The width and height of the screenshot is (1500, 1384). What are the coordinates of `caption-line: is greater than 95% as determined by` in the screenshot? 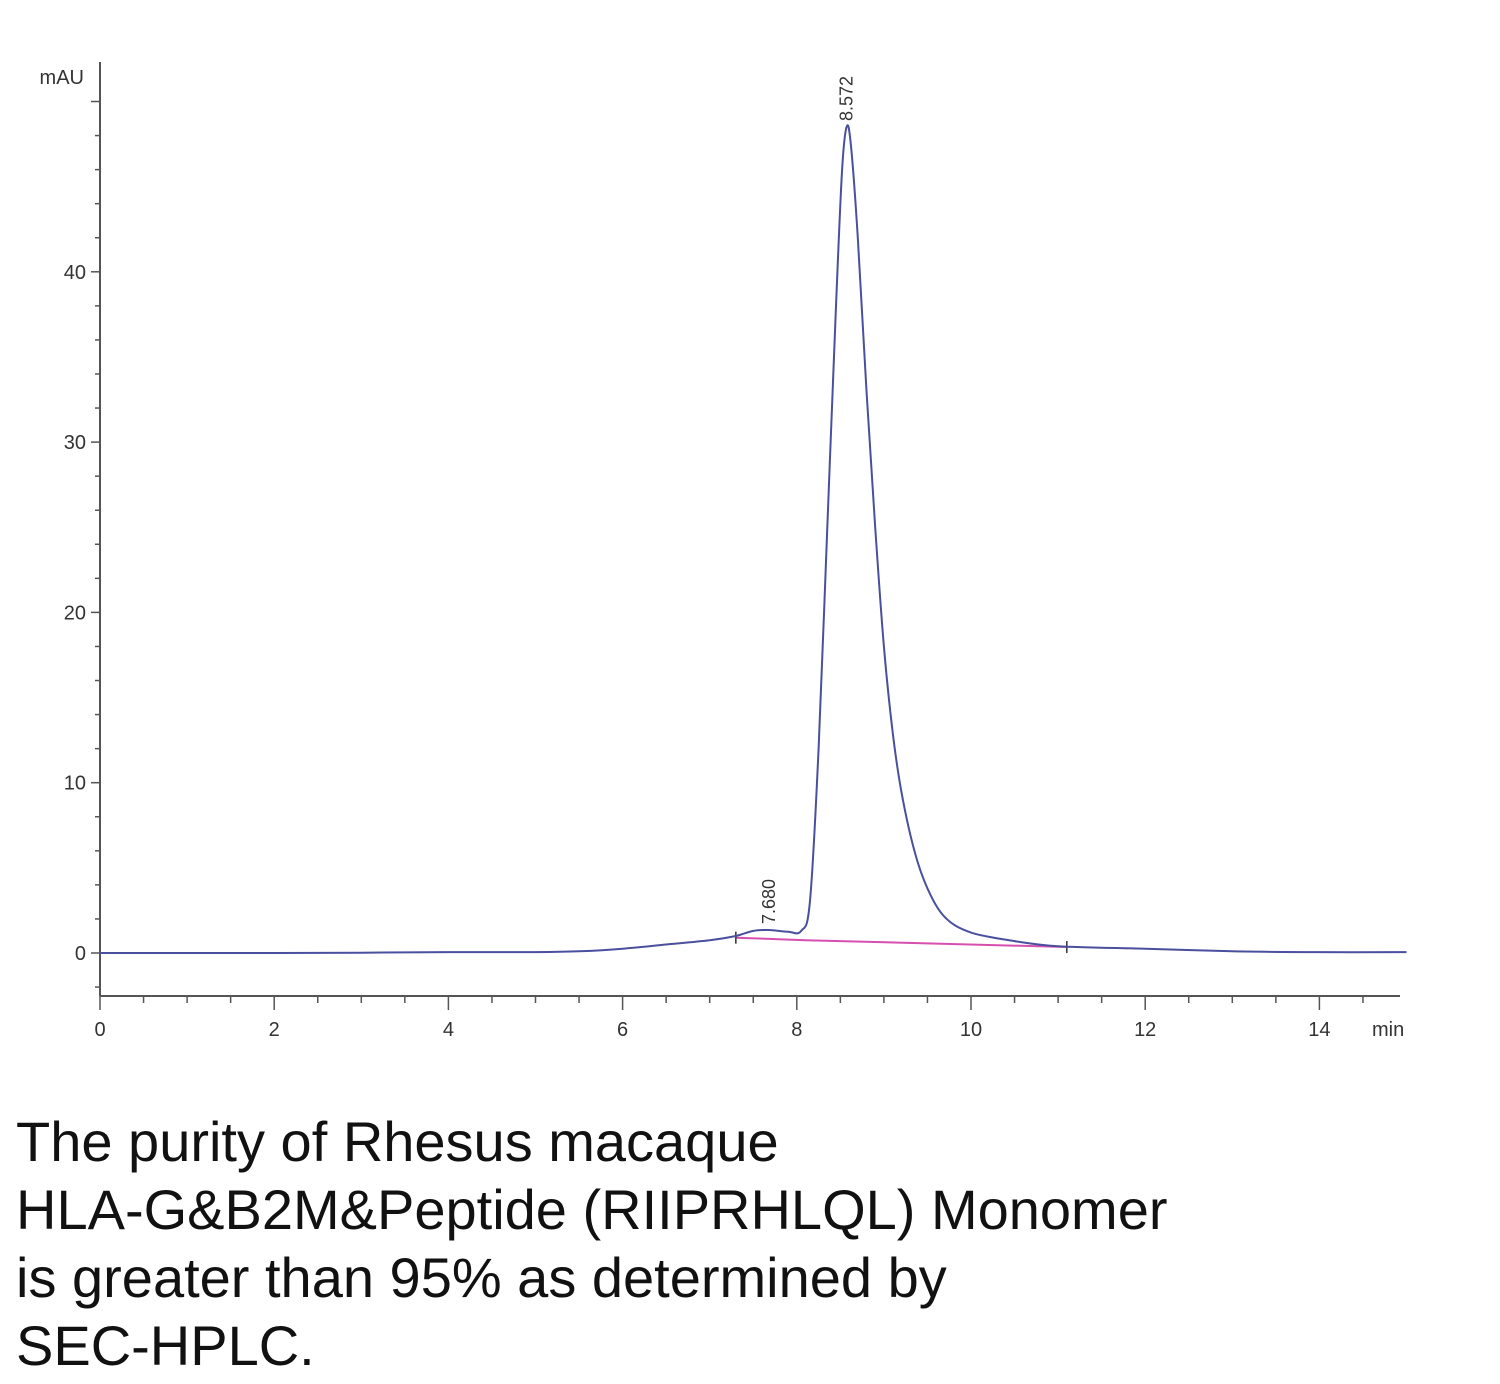 It's located at (481, 1277).